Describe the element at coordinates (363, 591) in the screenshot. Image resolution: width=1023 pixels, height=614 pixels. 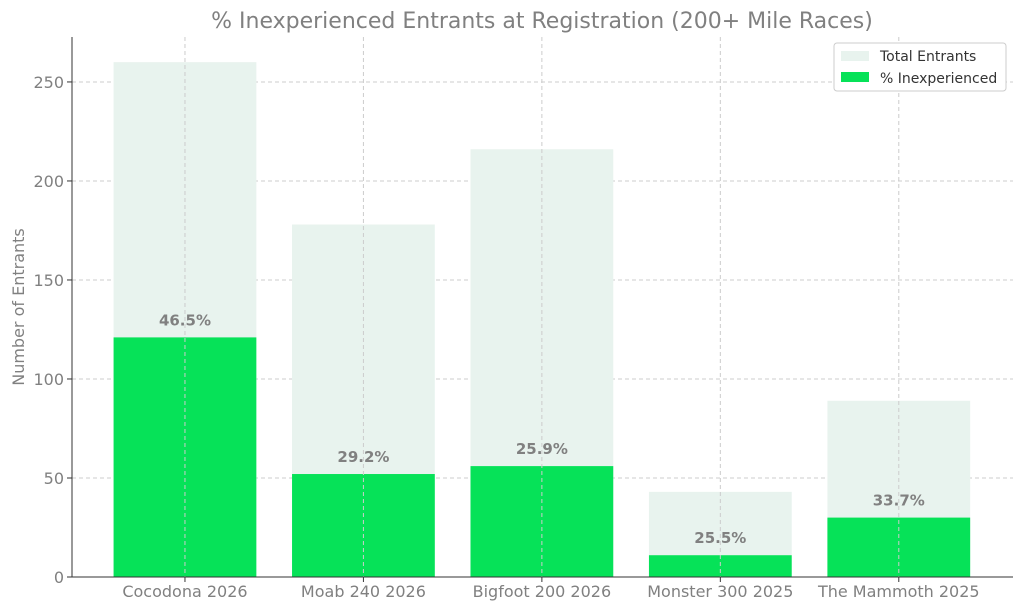
I see `x-tick-label: Moab 240 2026` at that location.